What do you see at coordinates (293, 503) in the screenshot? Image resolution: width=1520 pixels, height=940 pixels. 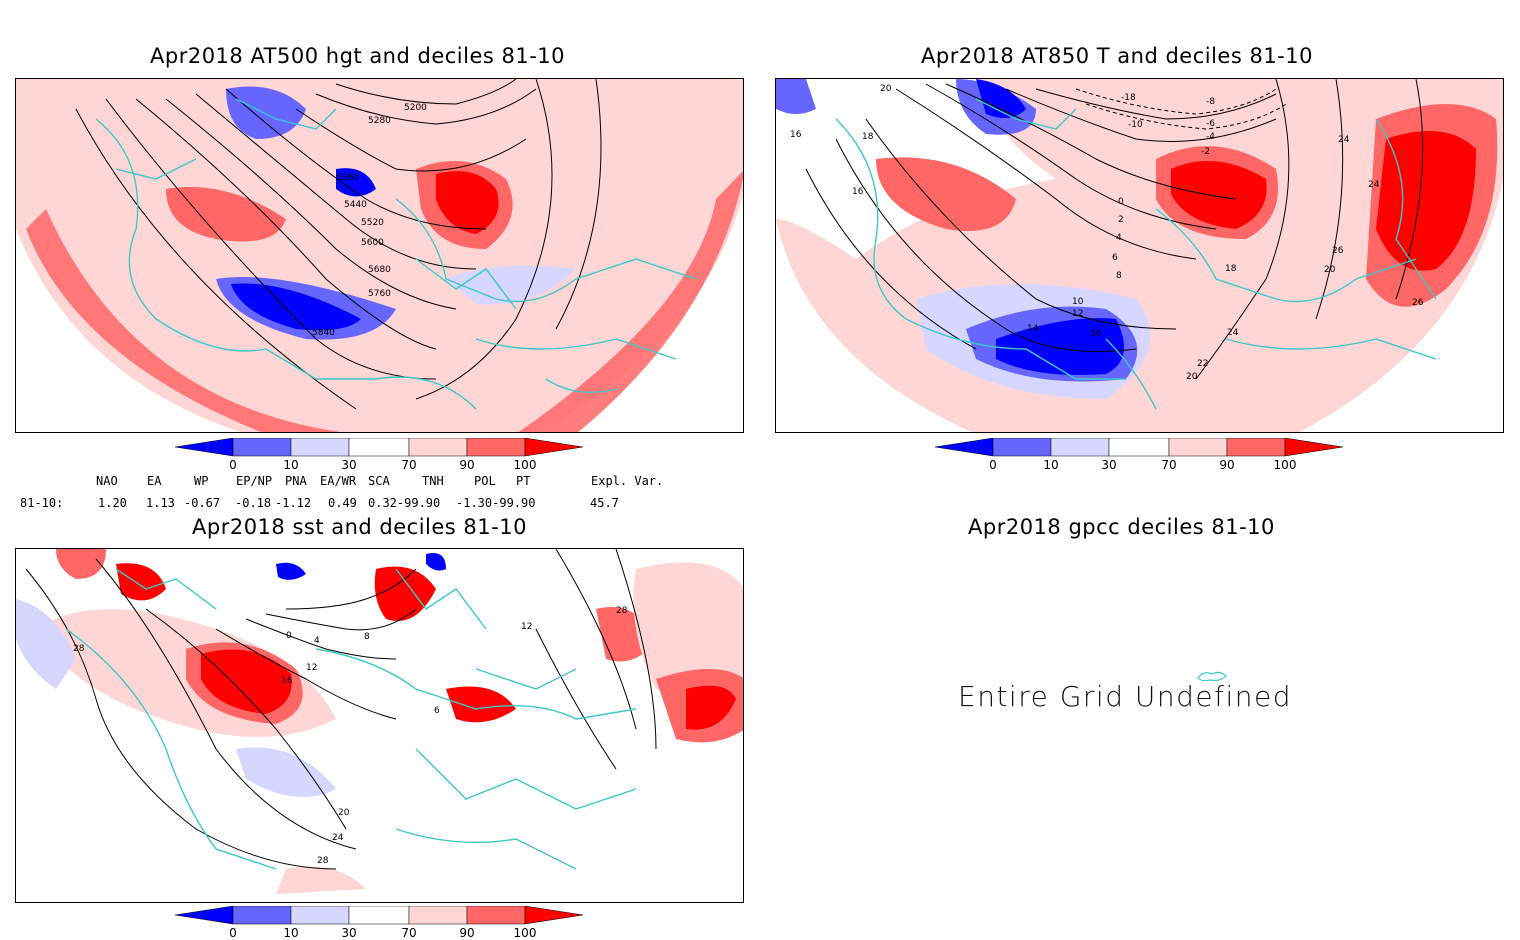 I see `index-value: -1.12` at bounding box center [293, 503].